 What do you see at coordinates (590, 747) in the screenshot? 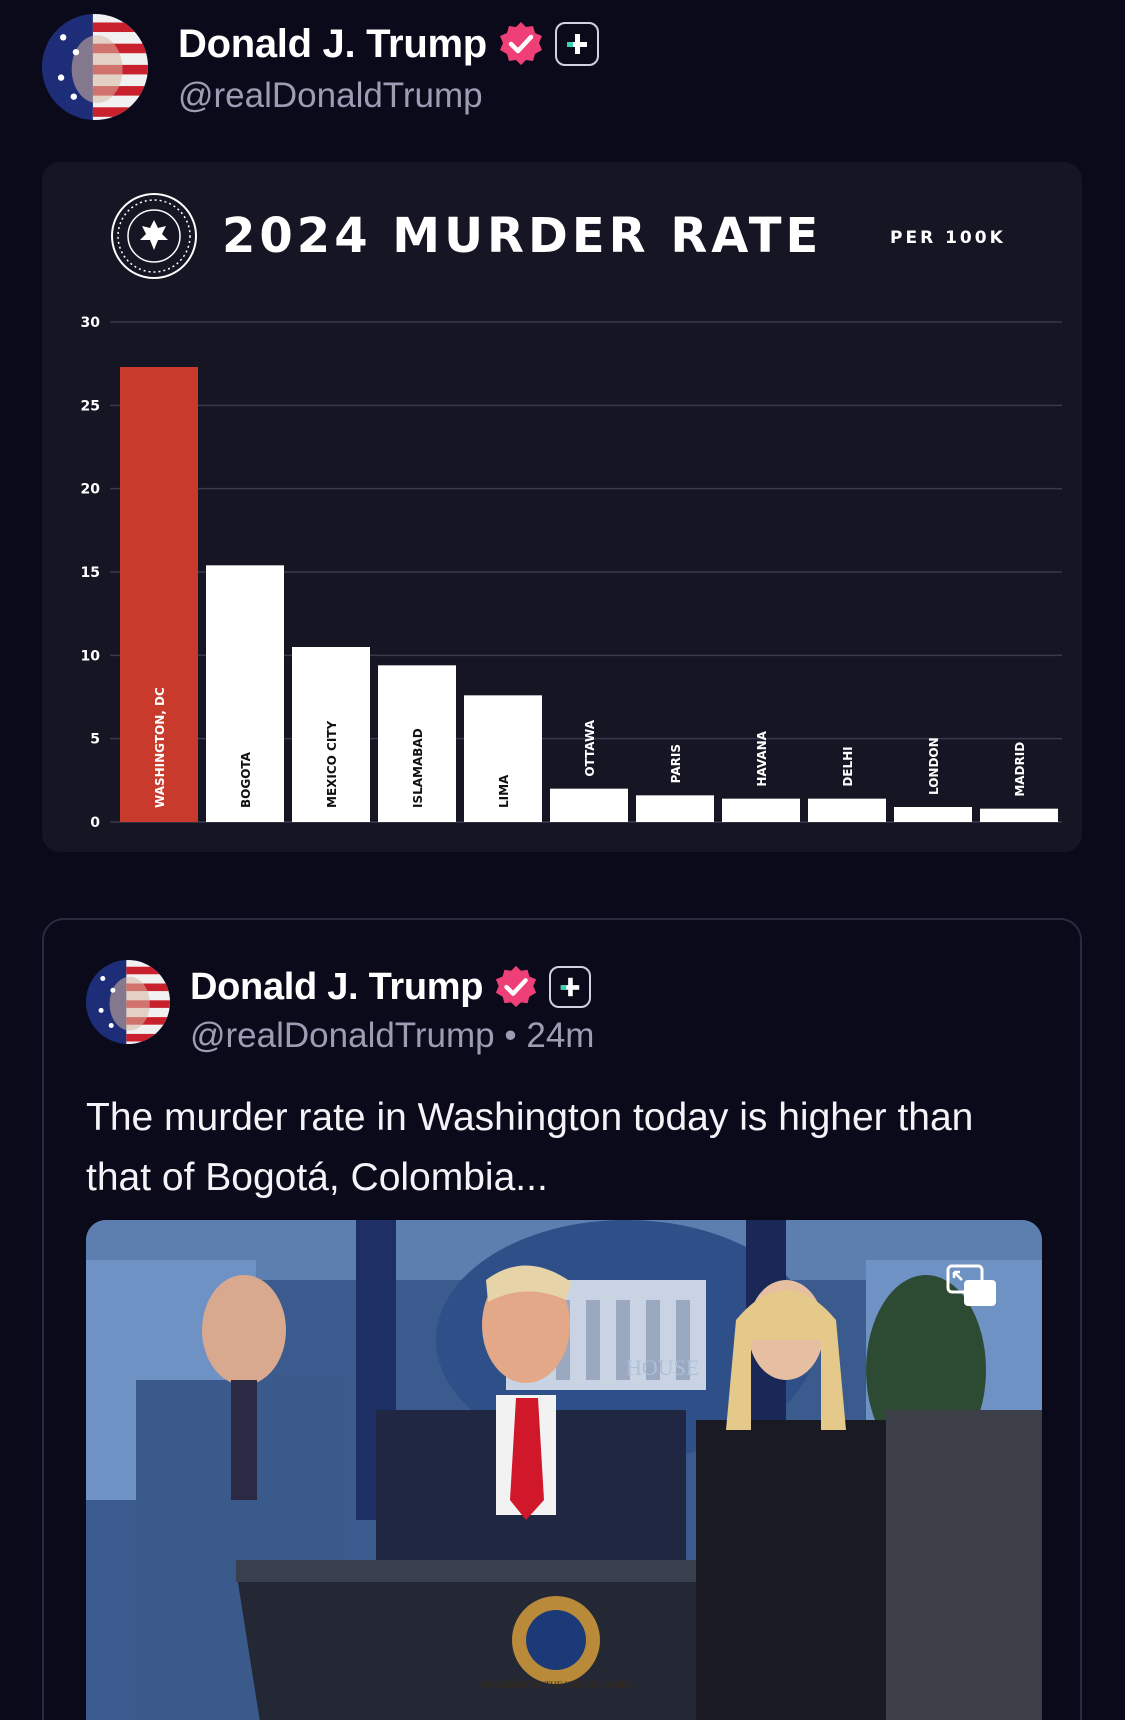
I see `category-label: OTTAWA` at bounding box center [590, 747].